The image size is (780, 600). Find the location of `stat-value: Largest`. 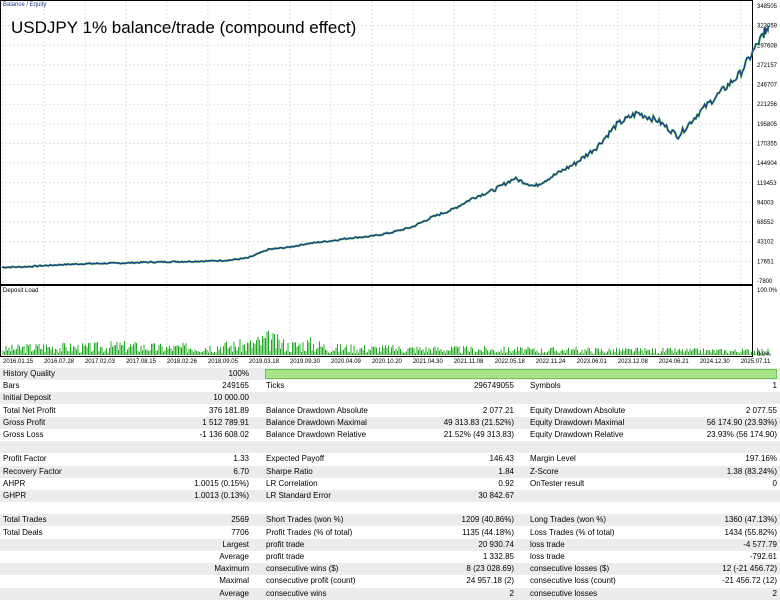

stat-value: Largest is located at coordinates (235, 544).